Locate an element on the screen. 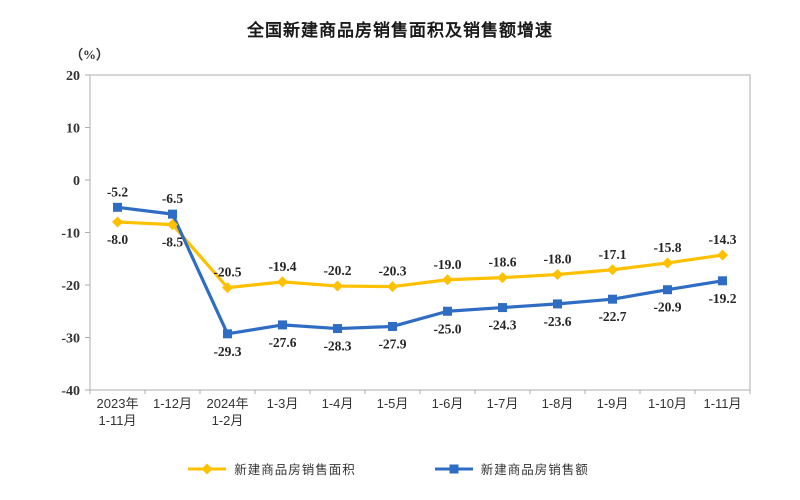  legend-line-square-icon is located at coordinates (453, 468).